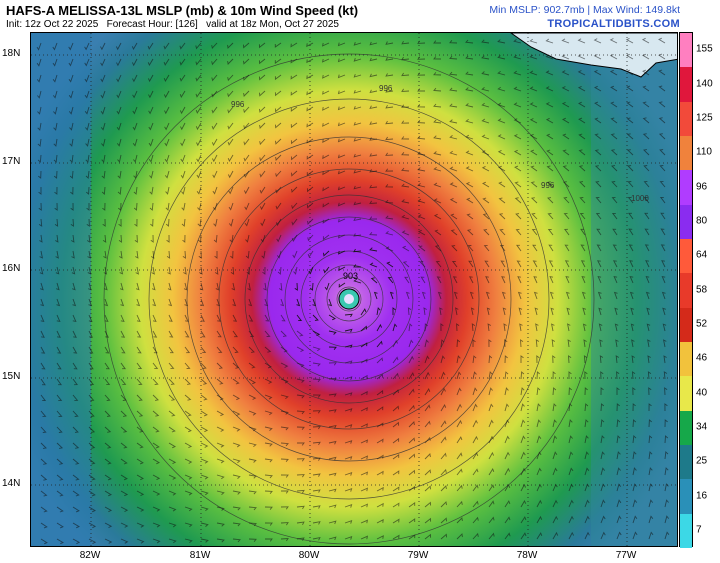 This screenshot has width=720, height=563. Describe the element at coordinates (702, 289) in the screenshot. I see `colorbar-tick-label: 58` at that location.